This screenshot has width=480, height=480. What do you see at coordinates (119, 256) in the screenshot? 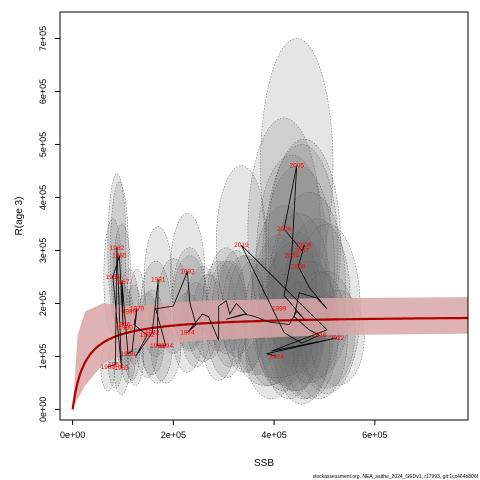
I see `year-label-1965: 1965` at bounding box center [119, 256].